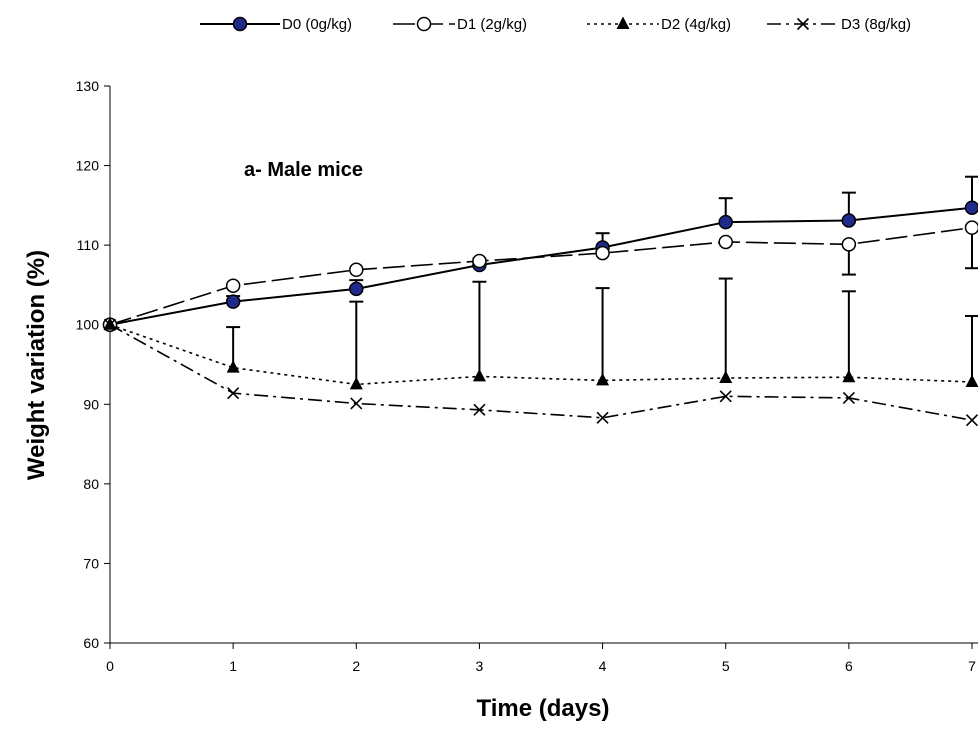 This screenshot has height=730, width=978. I want to click on legend-label: D0 (0g/kg), so click(317, 24).